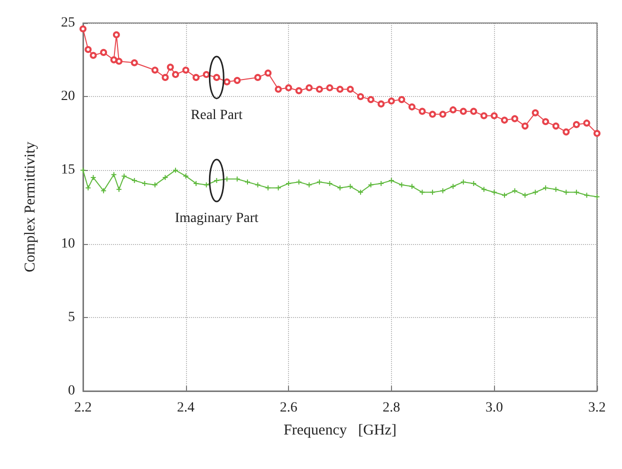 The image size is (622, 469). I want to click on y-axis-title: Complex Permittivity, so click(30, 206).